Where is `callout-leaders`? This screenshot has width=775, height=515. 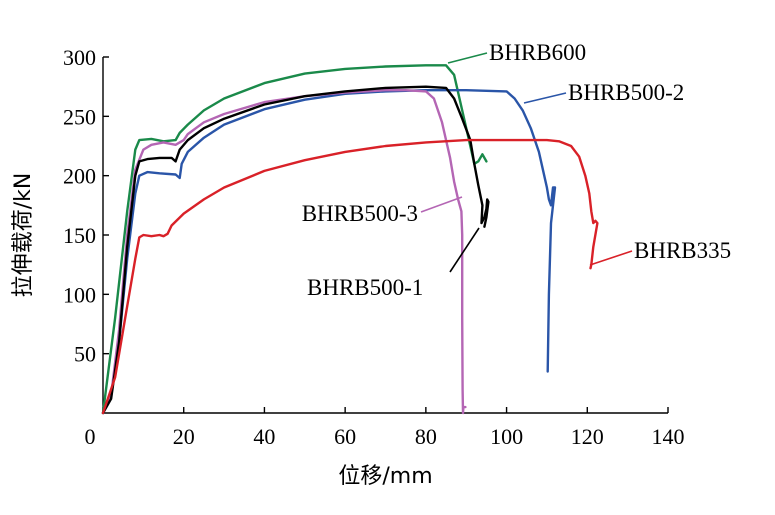 callout-leaders is located at coordinates (526, 162).